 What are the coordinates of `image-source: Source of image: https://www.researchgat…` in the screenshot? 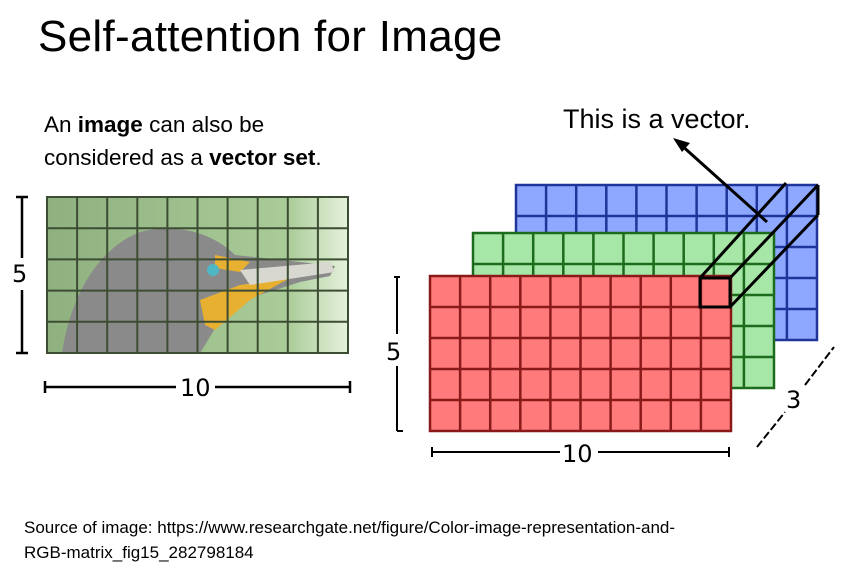 It's located at (349, 540).